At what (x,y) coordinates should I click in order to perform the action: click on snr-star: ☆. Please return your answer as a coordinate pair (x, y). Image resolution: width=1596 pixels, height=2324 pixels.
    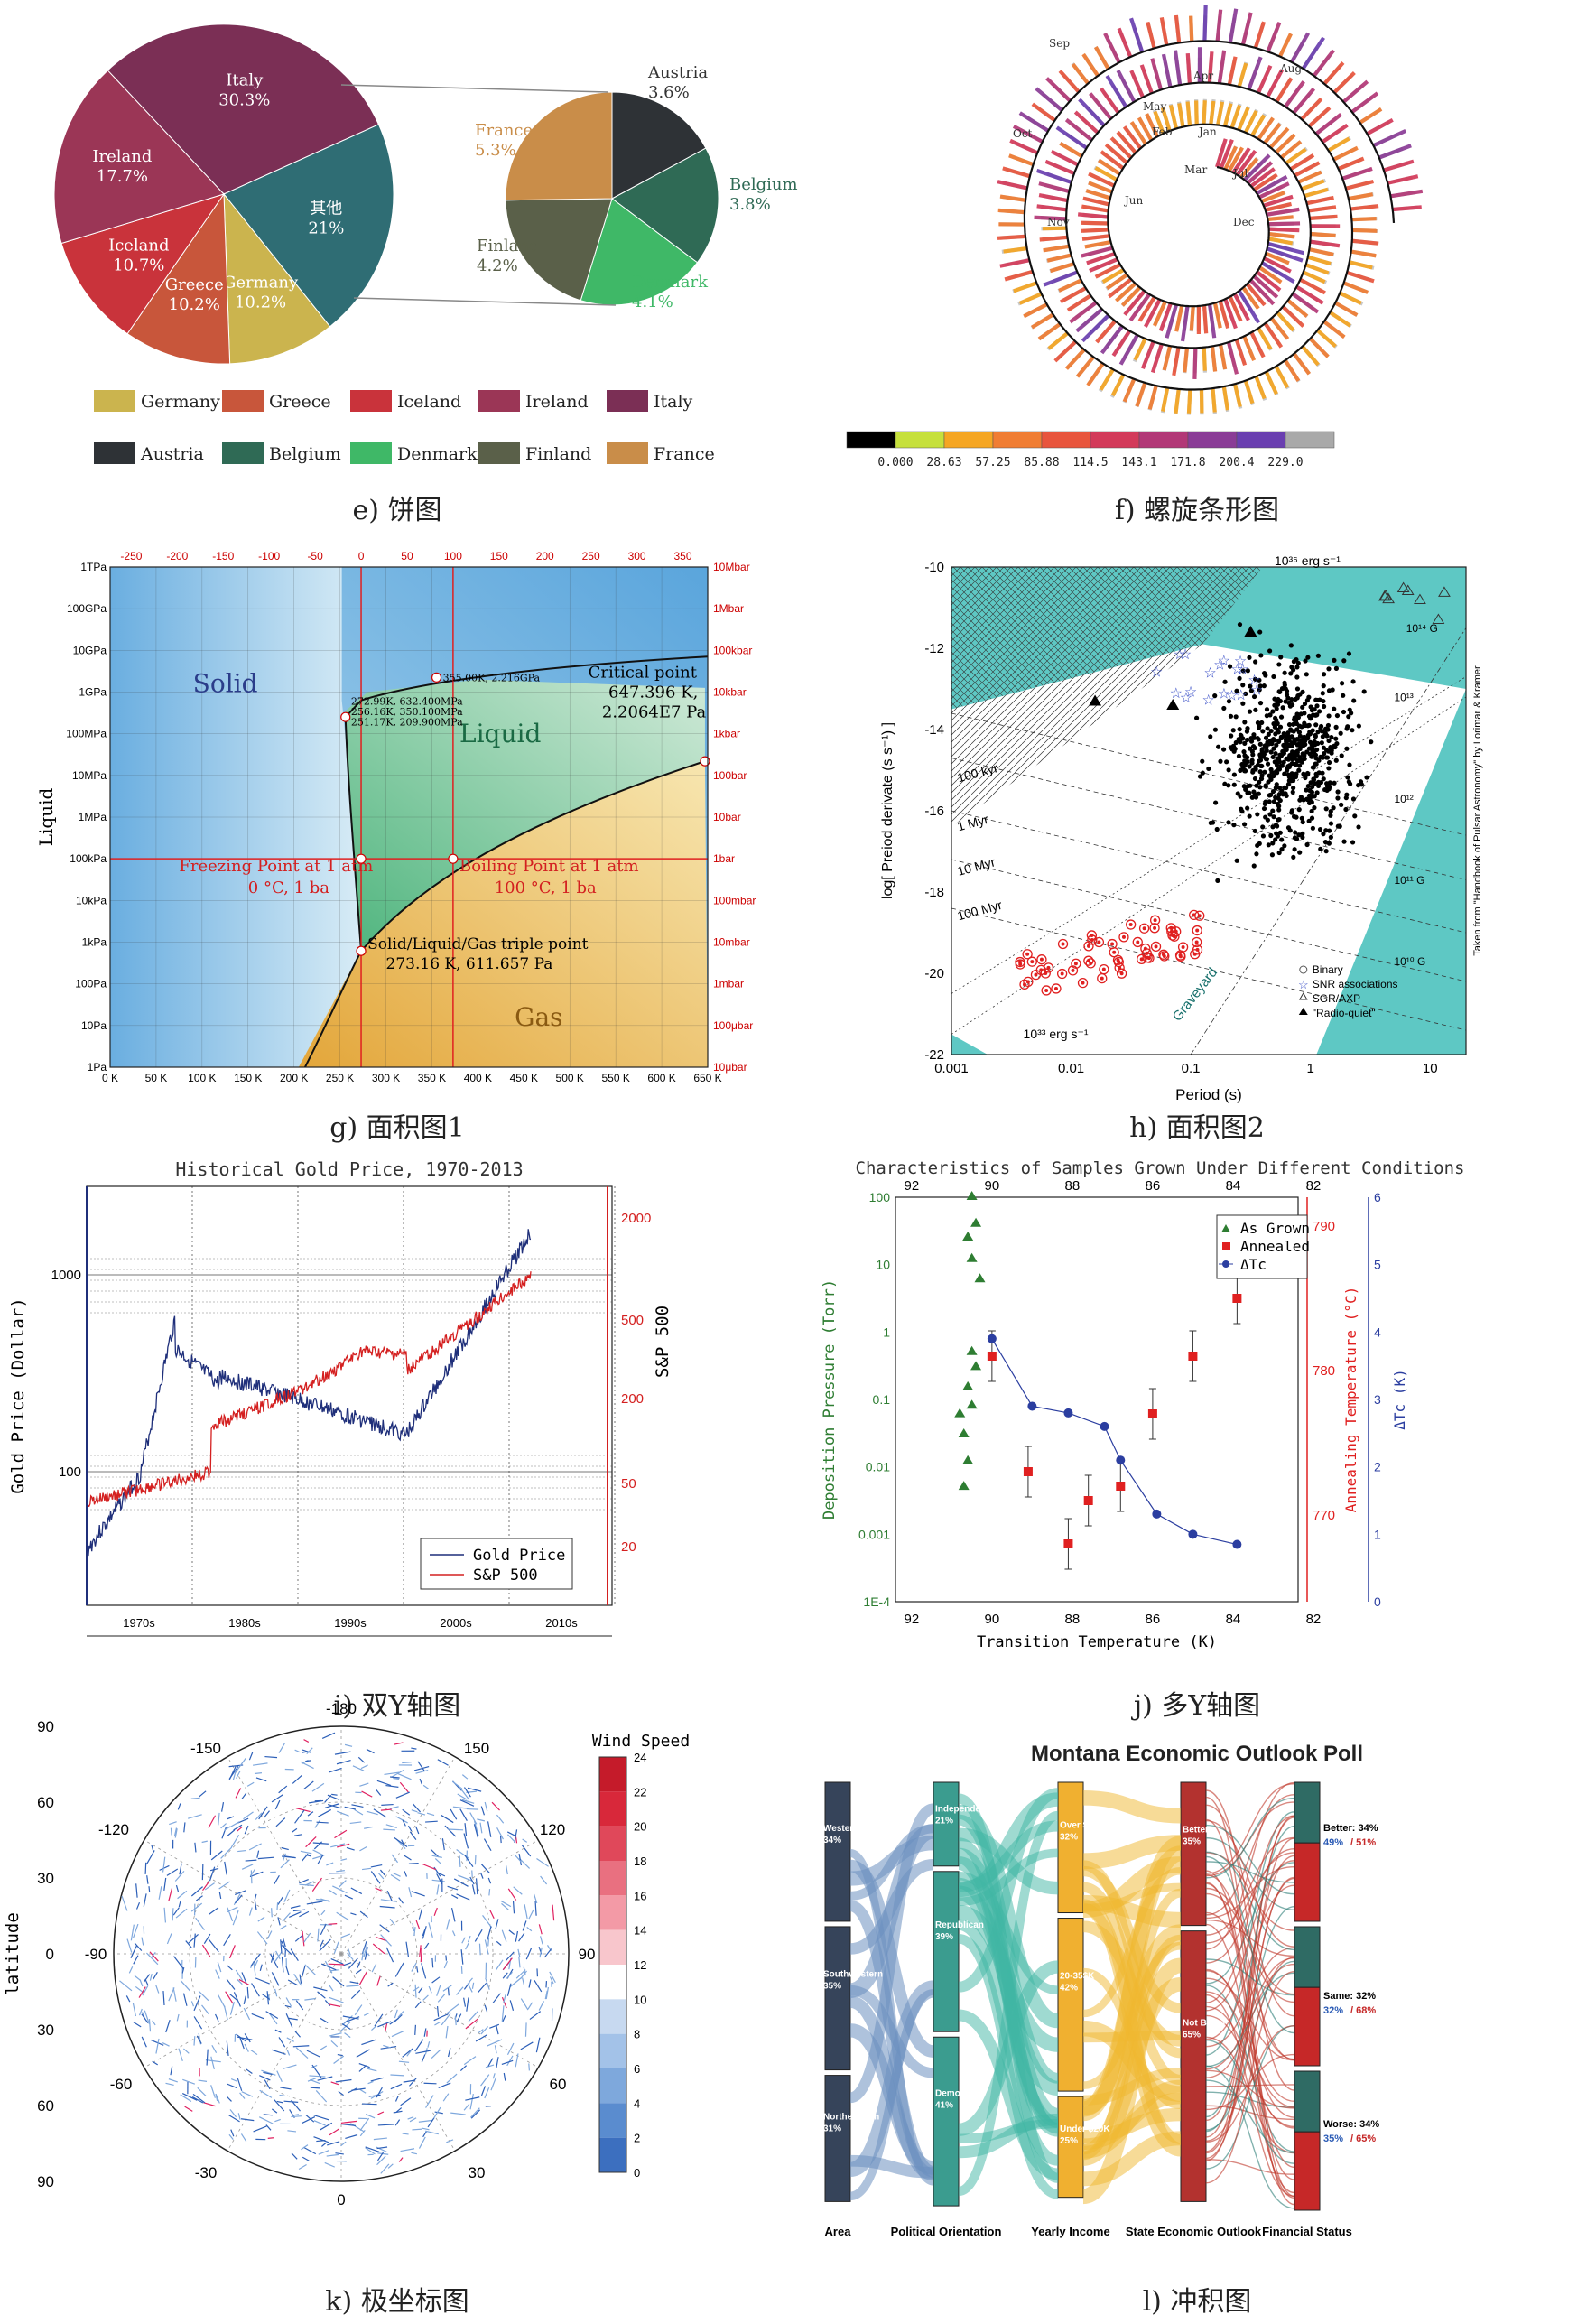
    Looking at the image, I should click on (1180, 654).